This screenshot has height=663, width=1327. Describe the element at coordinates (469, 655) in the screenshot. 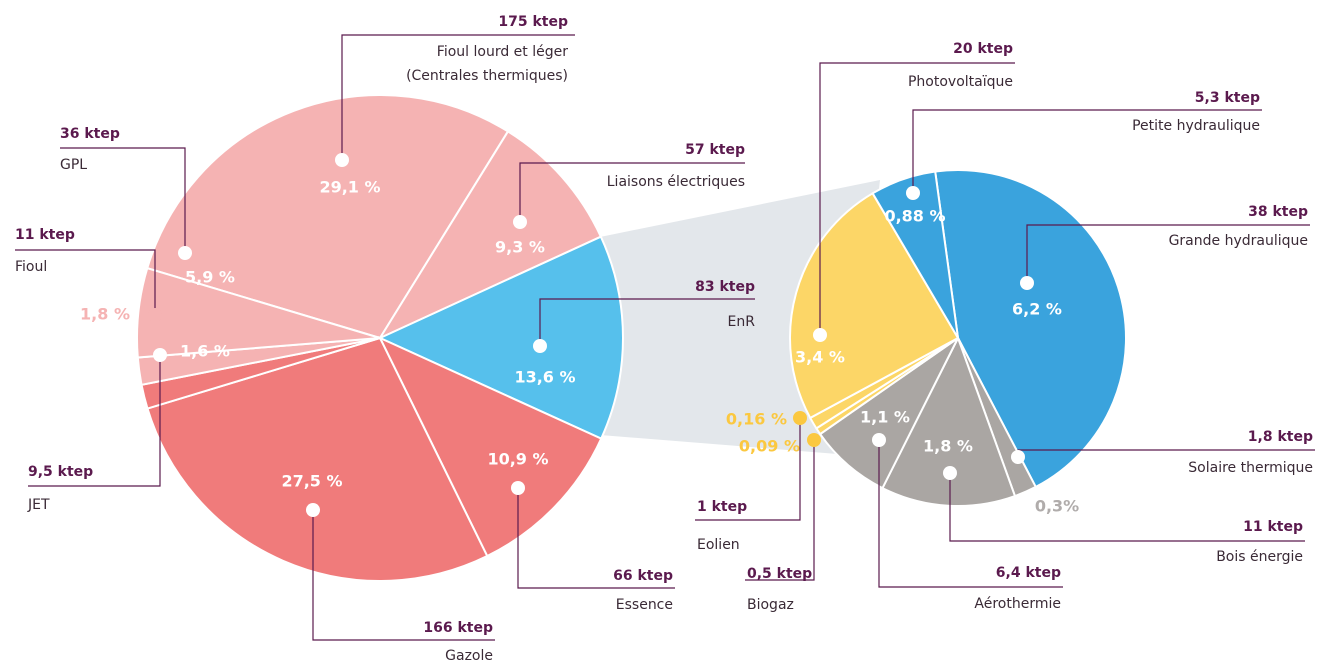

I see `category-label: Gazole` at that location.